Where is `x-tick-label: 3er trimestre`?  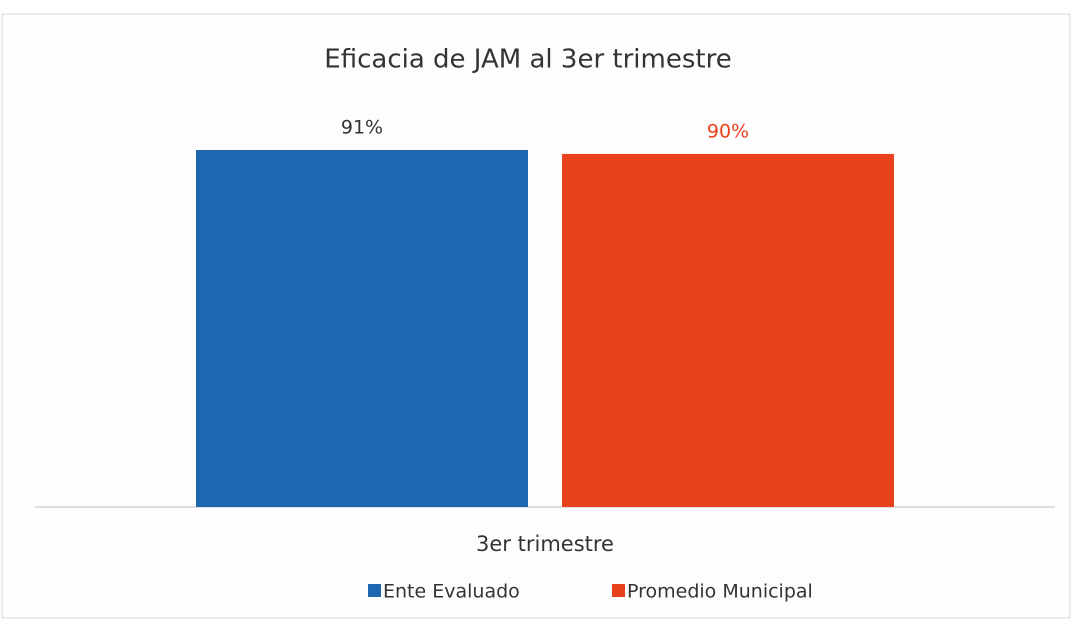 x-tick-label: 3er trimestre is located at coordinates (545, 544).